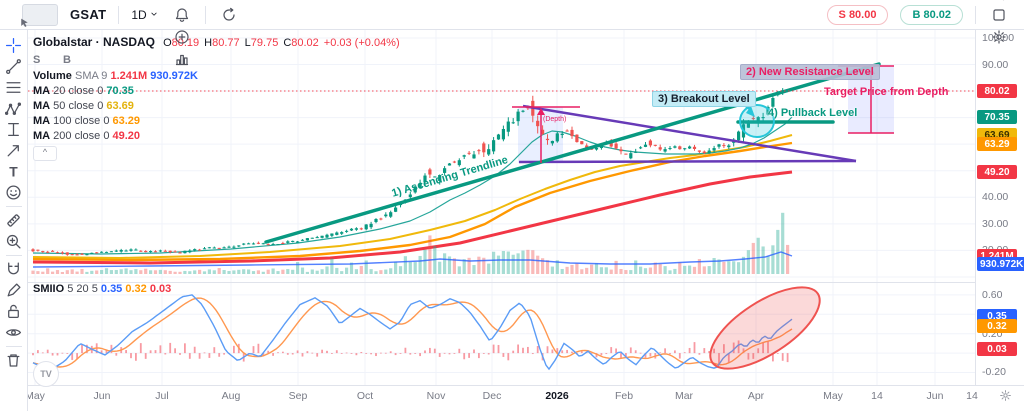 The width and height of the screenshot is (1024, 411). What do you see at coordinates (91, 76) in the screenshot?
I see `volume-sma-label: SMA 9` at bounding box center [91, 76].